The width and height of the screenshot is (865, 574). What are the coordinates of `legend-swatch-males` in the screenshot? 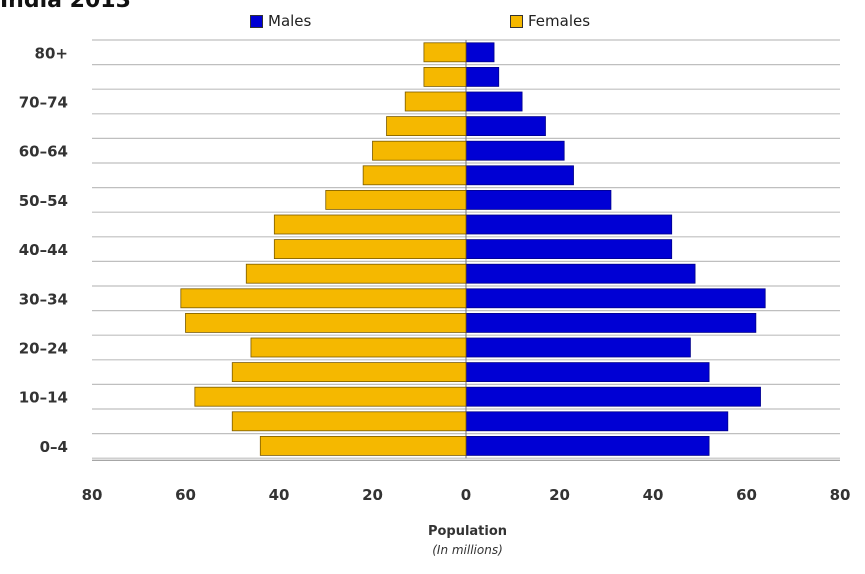 It's located at (256, 21).